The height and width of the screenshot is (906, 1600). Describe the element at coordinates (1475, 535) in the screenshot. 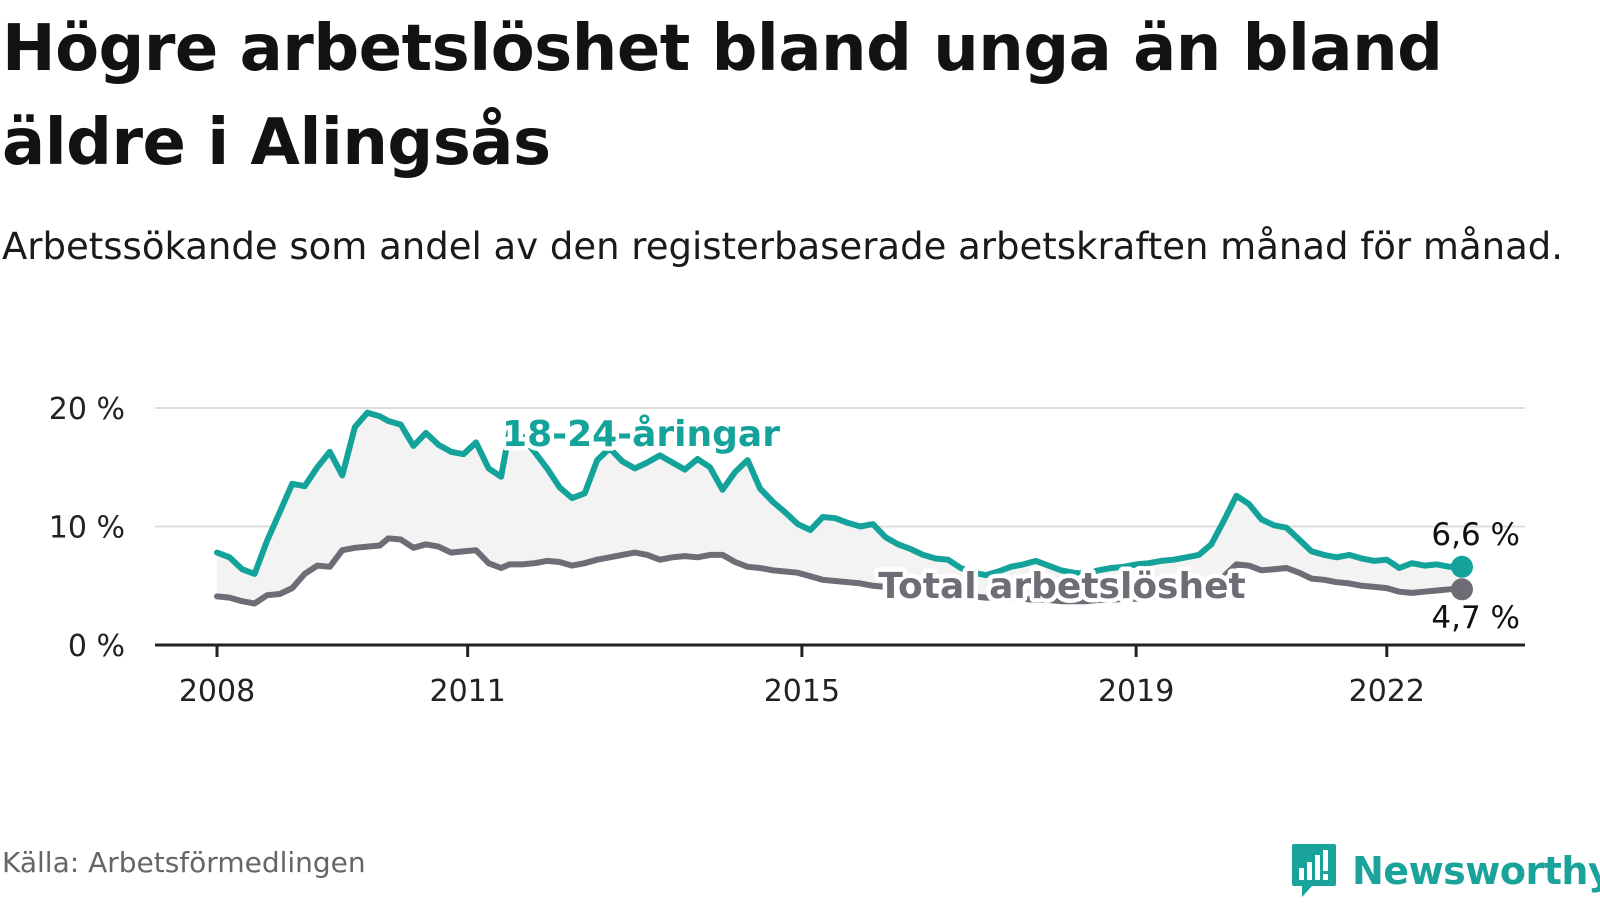

I see `end-value-18-24: 6,6 %` at that location.